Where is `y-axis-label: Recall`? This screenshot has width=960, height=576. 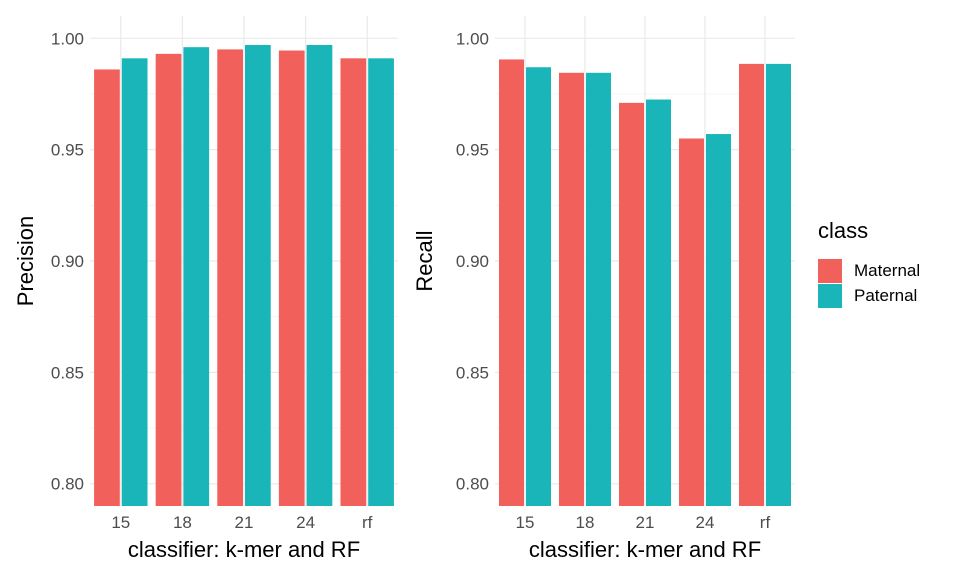 y-axis-label: Recall is located at coordinates (424, 260).